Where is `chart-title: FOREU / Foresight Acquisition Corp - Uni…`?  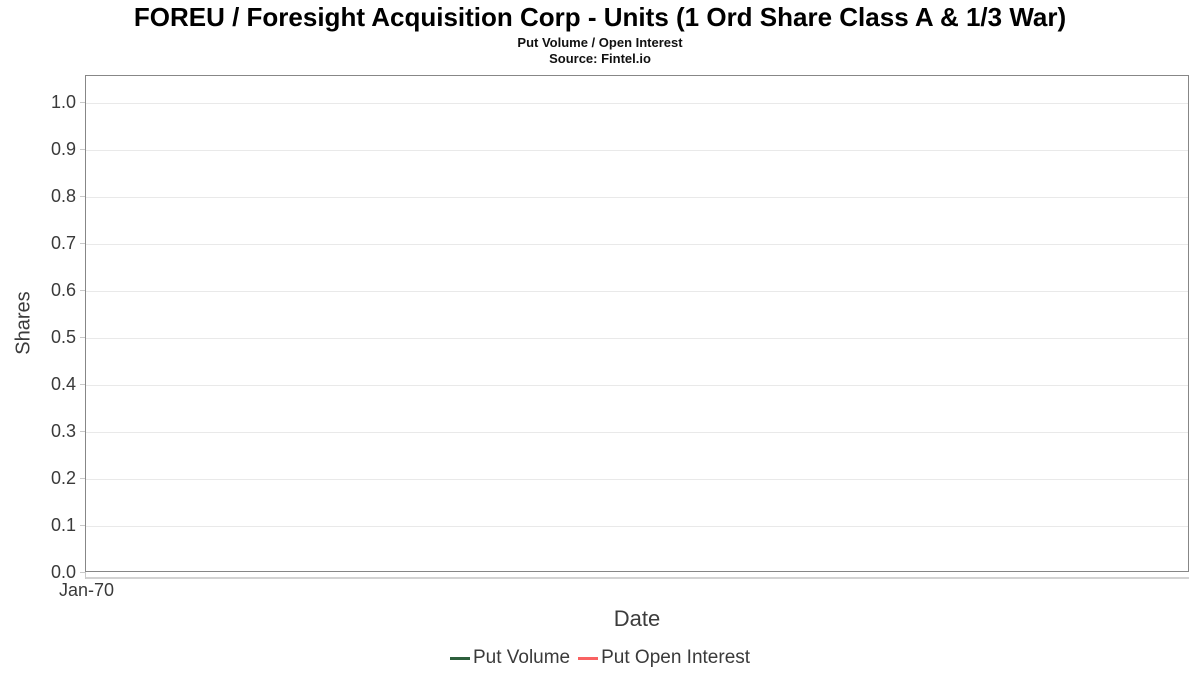 chart-title: FOREU / Foresight Acquisition Corp - Uni… is located at coordinates (600, 17).